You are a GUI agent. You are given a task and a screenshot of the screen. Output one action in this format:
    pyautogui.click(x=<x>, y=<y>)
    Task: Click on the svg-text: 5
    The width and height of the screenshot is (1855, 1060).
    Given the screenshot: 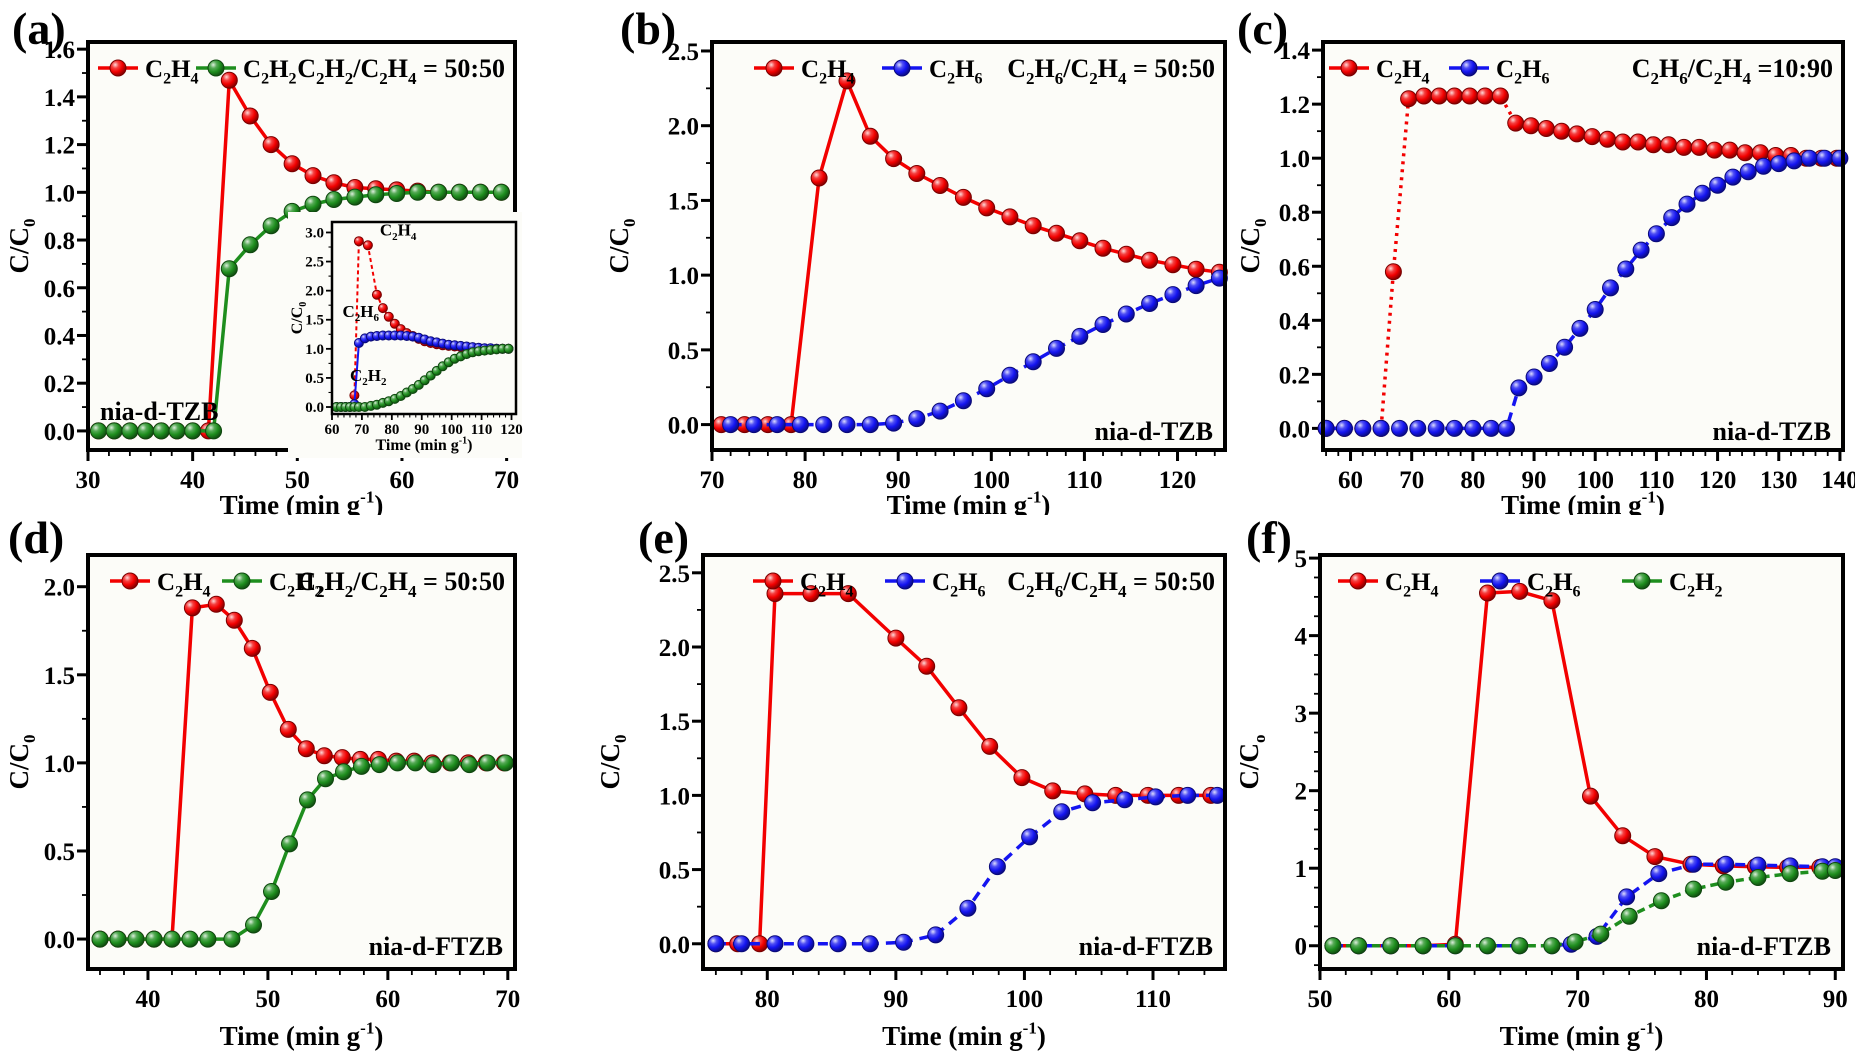 What is the action you would take?
    pyautogui.click(x=1301, y=559)
    